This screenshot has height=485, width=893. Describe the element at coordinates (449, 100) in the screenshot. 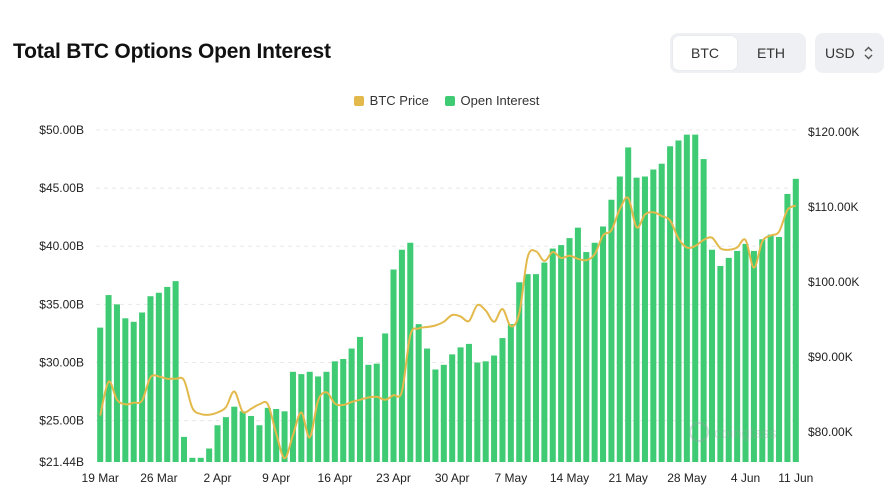

I see `legend-swatch-oi` at that location.